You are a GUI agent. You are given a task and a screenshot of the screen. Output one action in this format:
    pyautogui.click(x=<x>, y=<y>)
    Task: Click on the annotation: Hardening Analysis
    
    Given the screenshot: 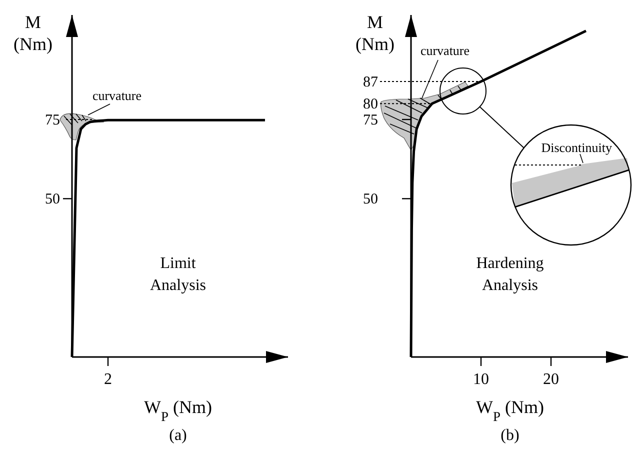 What is the action you would take?
    pyautogui.click(x=510, y=274)
    